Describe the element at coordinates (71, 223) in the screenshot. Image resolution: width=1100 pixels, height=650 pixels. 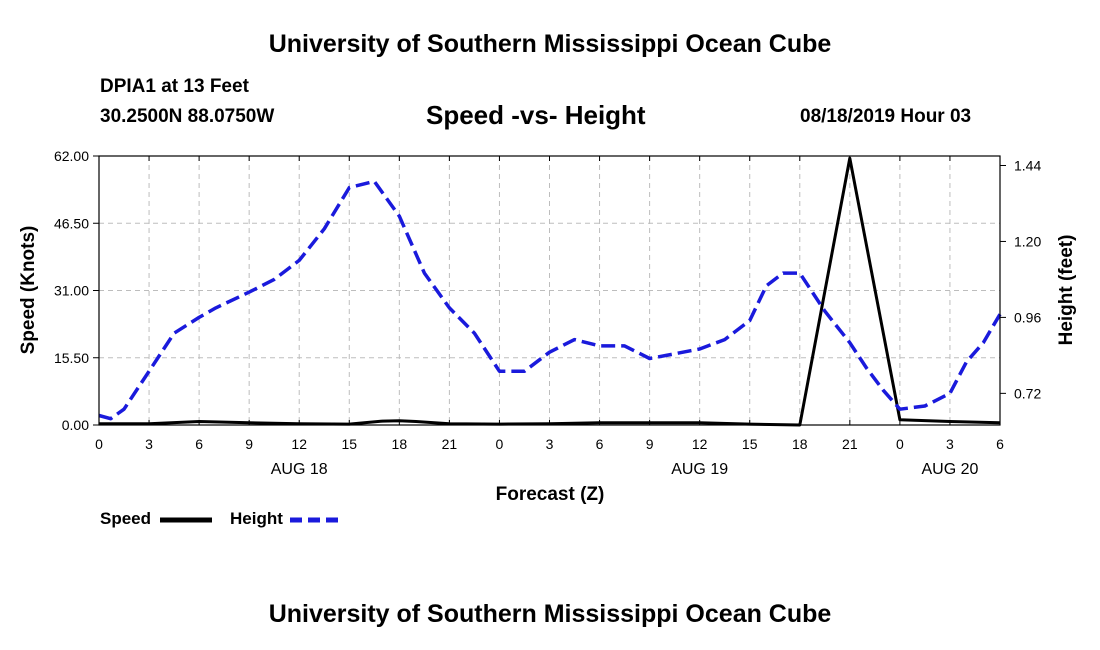
I see `y-tick-label: 46.50` at that location.